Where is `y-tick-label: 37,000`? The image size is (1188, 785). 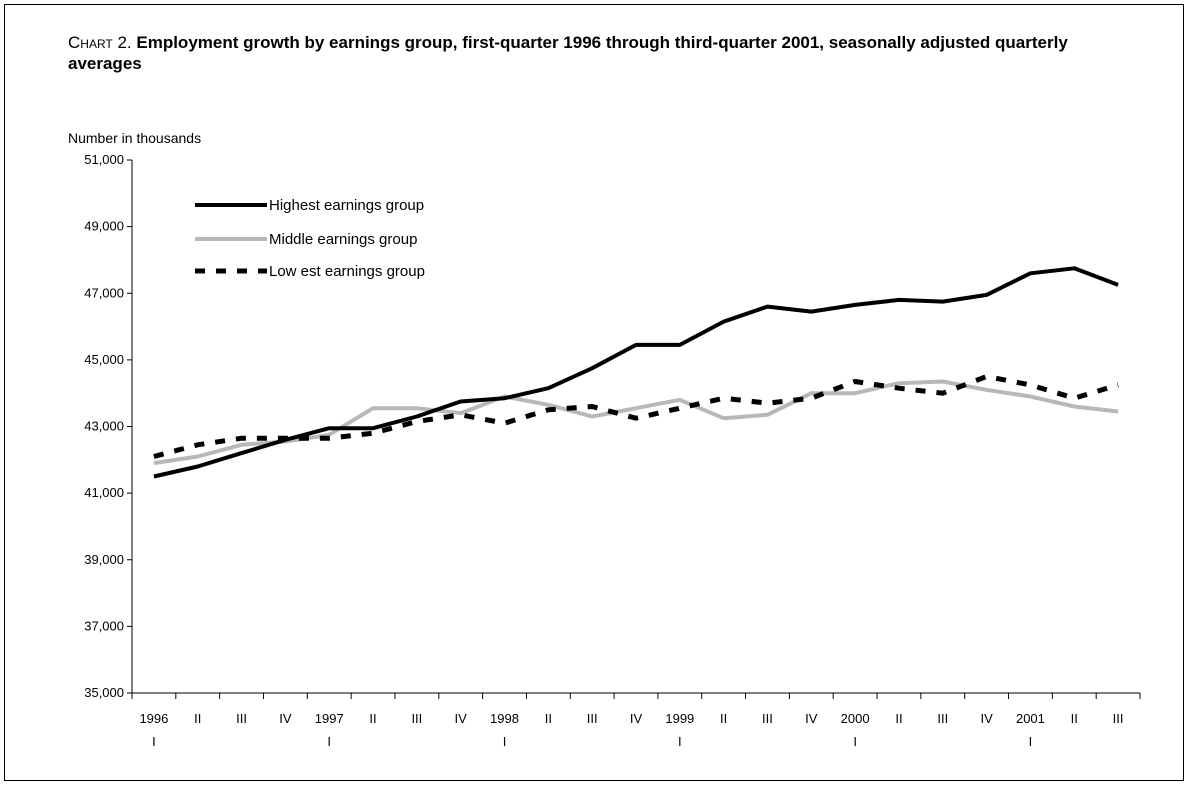
y-tick-label: 37,000 is located at coordinates (104, 625).